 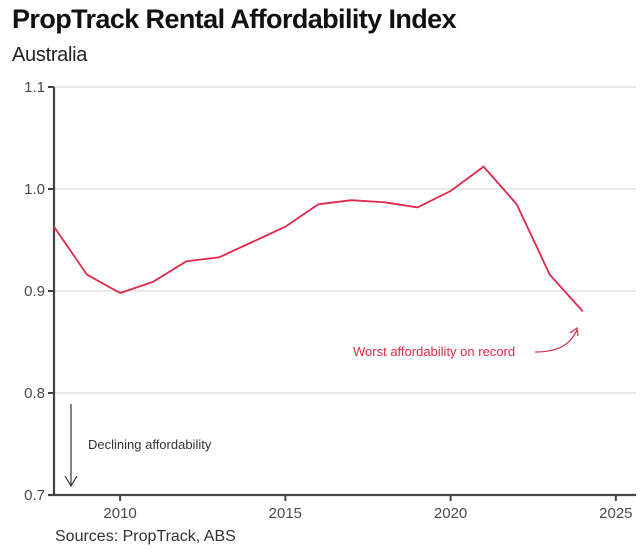 I want to click on y-tick-label: 0.7, so click(x=34, y=495).